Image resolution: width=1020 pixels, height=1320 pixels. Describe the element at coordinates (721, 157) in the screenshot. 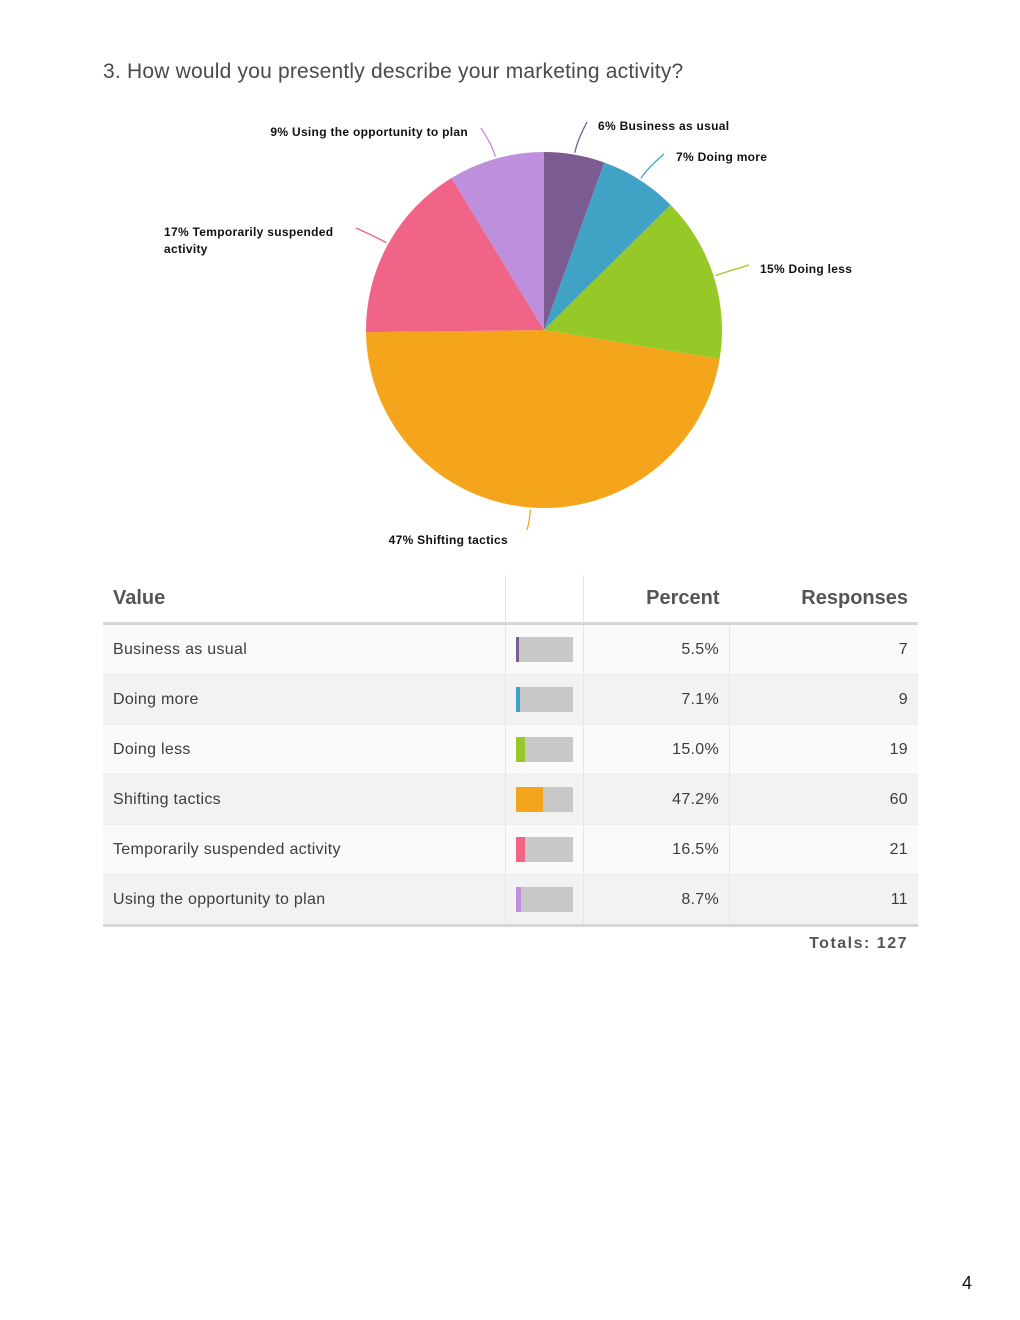

I see `pie-label: 7% Doing more` at that location.